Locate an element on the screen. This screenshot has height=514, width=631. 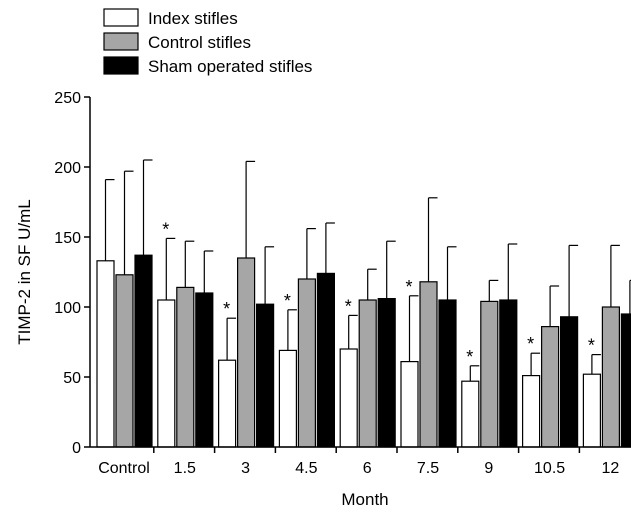
x-tick-label: 7.5 is located at coordinates (428, 468).